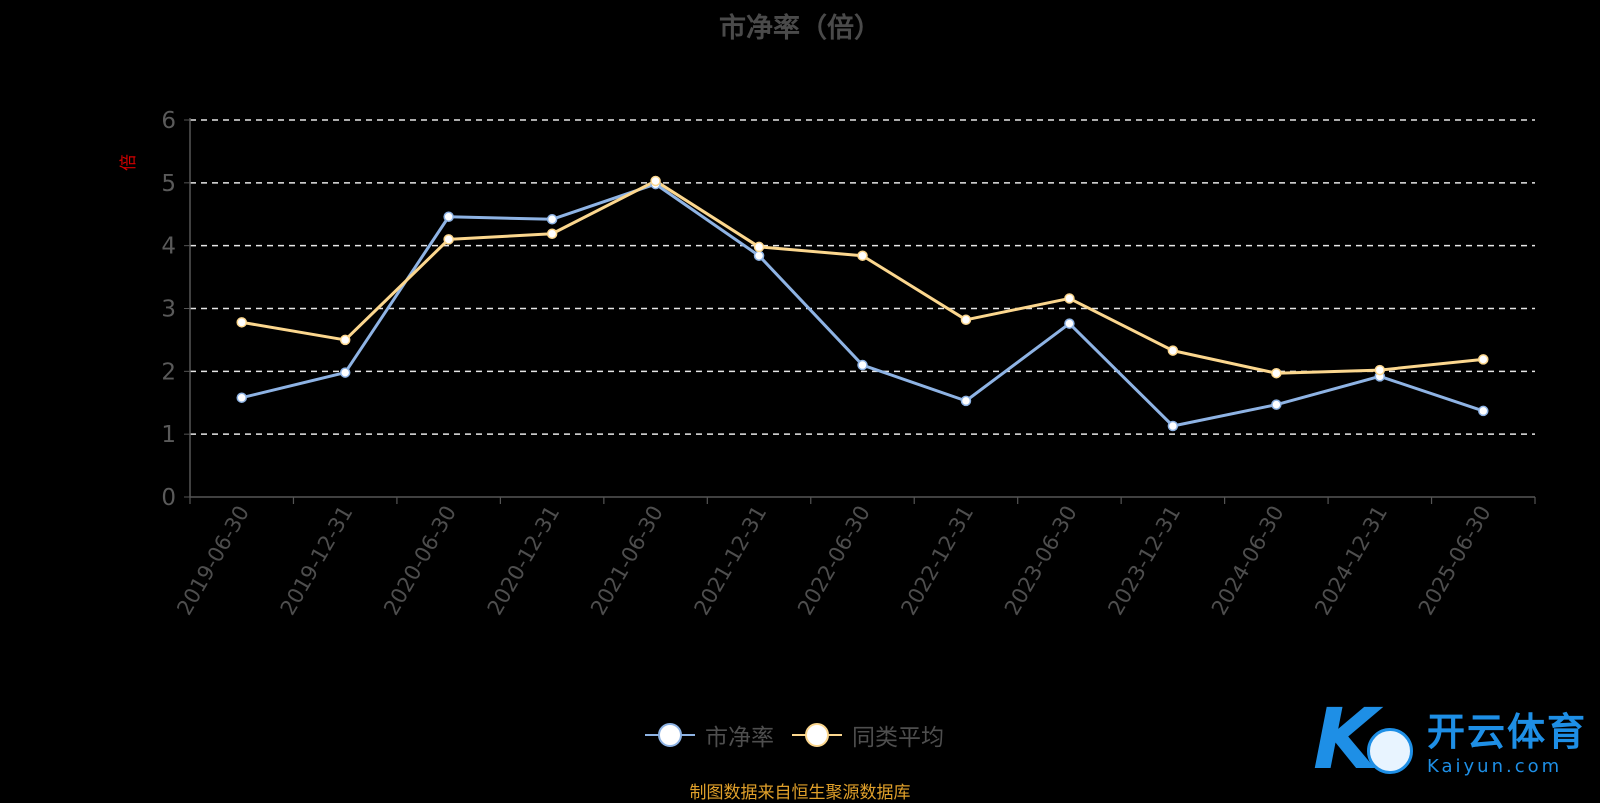 The image size is (1600, 803). Describe the element at coordinates (168, 498) in the screenshot. I see `y-tick-label: 0` at that location.